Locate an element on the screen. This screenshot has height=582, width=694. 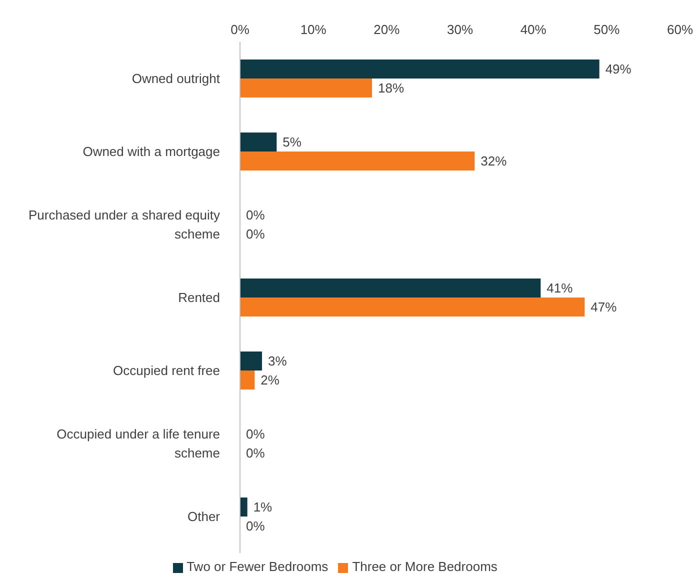
y-tick-label: Rented is located at coordinates (199, 297).